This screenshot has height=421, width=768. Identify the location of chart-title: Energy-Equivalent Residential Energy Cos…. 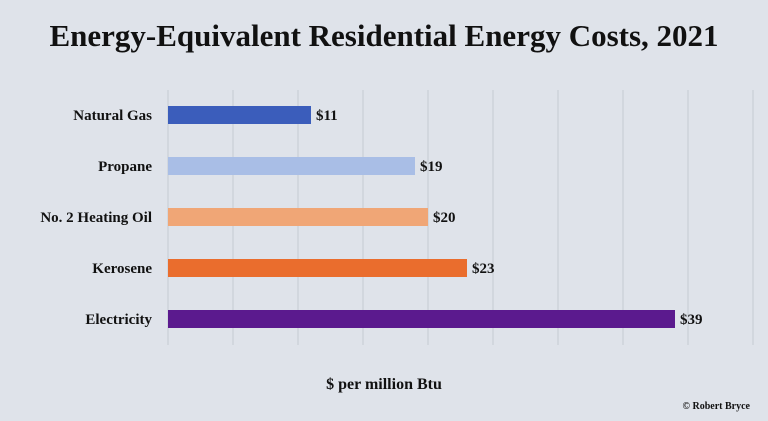
(384, 35).